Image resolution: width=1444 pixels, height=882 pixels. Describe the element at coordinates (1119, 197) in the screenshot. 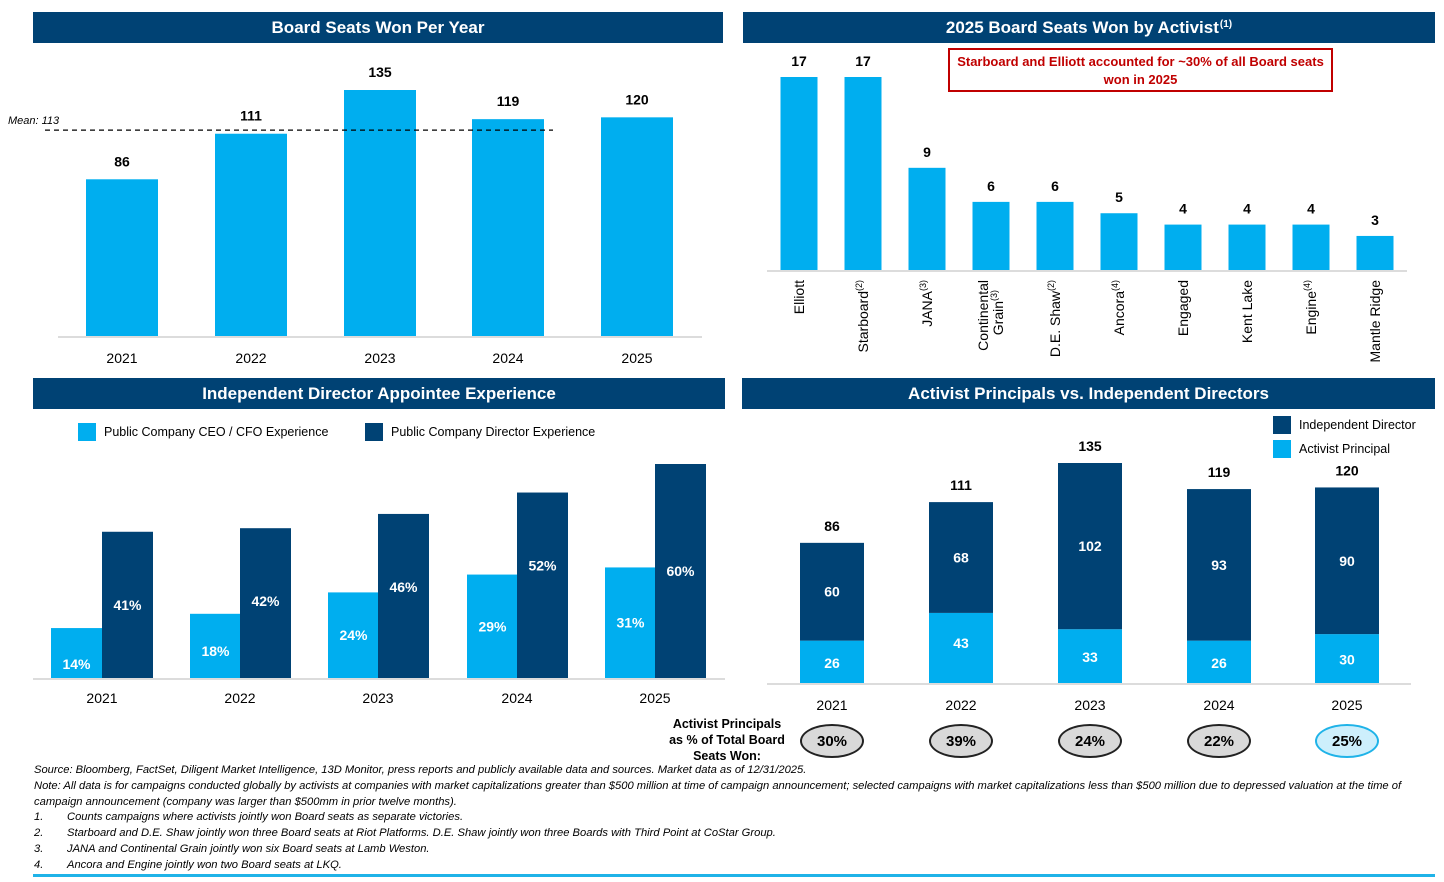

I see `data-label: 5` at that location.